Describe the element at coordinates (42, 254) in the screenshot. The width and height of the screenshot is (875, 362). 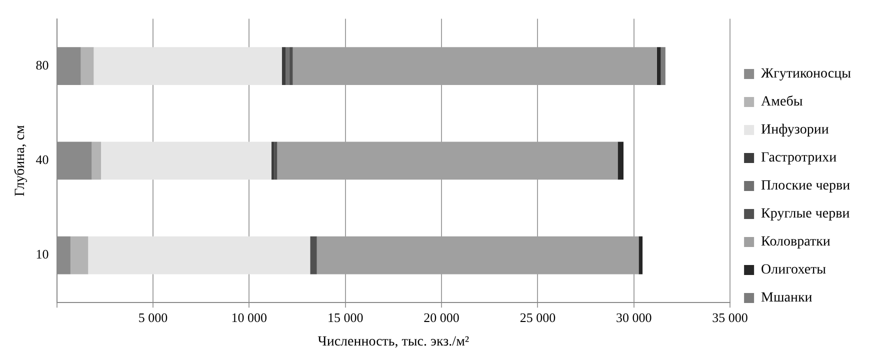
I see `y-tick-label: 10` at that location.